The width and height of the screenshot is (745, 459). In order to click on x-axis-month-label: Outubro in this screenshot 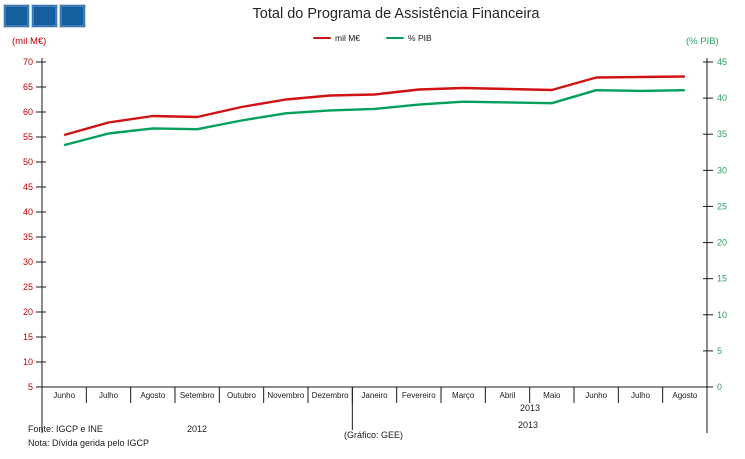, I will do `click(241, 395)`.